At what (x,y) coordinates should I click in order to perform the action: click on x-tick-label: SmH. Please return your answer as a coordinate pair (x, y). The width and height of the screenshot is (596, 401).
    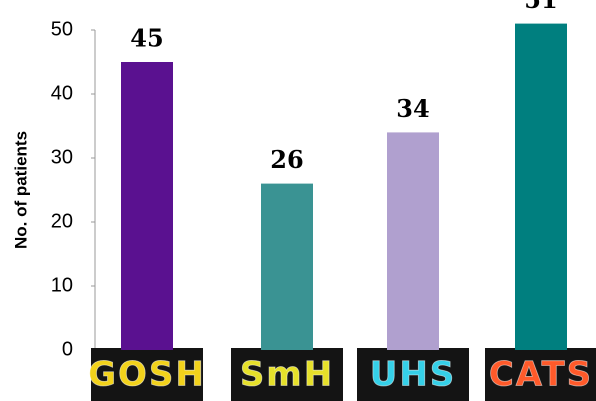
    Looking at the image, I should click on (287, 375).